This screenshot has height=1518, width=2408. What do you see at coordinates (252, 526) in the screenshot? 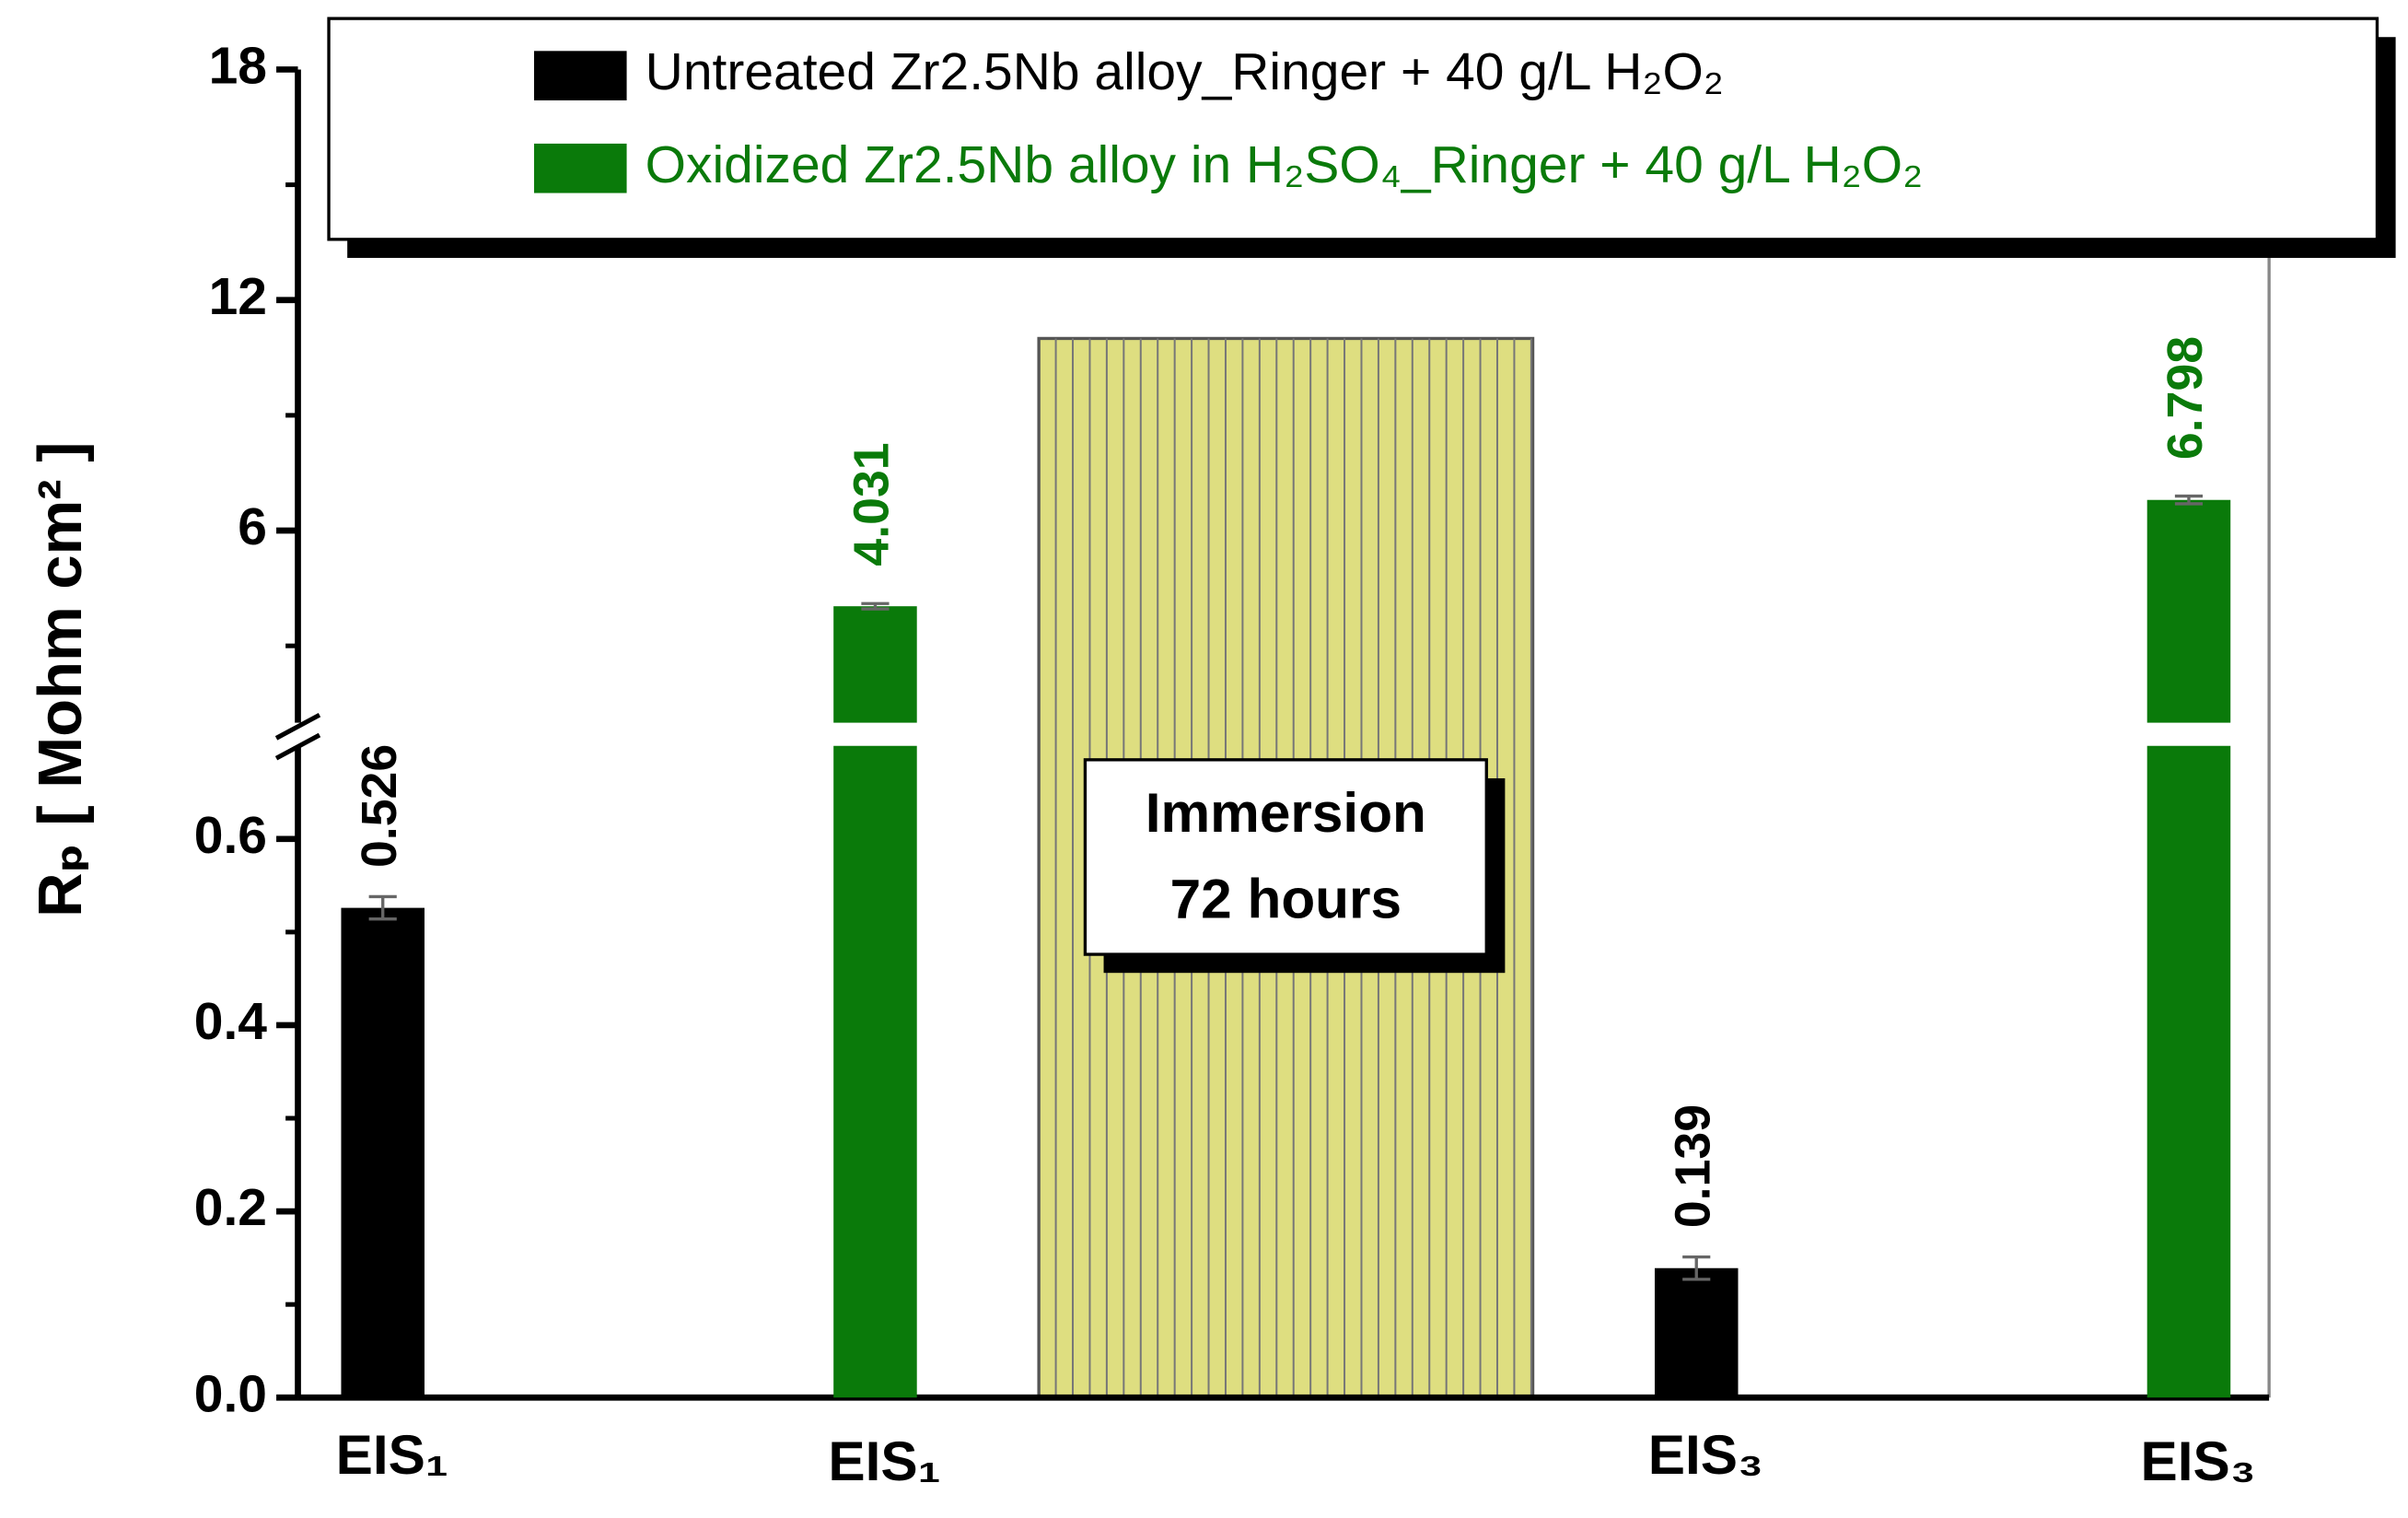
I see `y-tick-label: 6` at bounding box center [252, 526].